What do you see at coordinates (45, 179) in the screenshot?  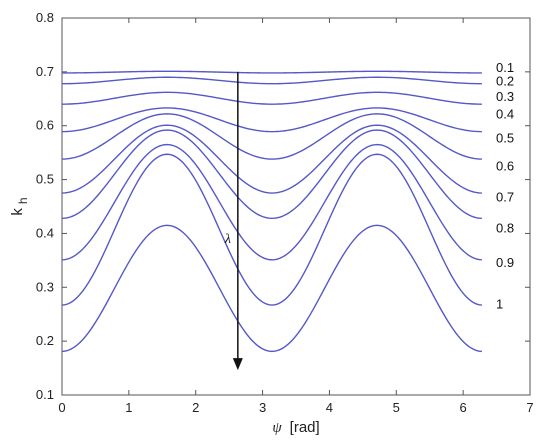 I see `y-tick-label: 0.5` at bounding box center [45, 179].